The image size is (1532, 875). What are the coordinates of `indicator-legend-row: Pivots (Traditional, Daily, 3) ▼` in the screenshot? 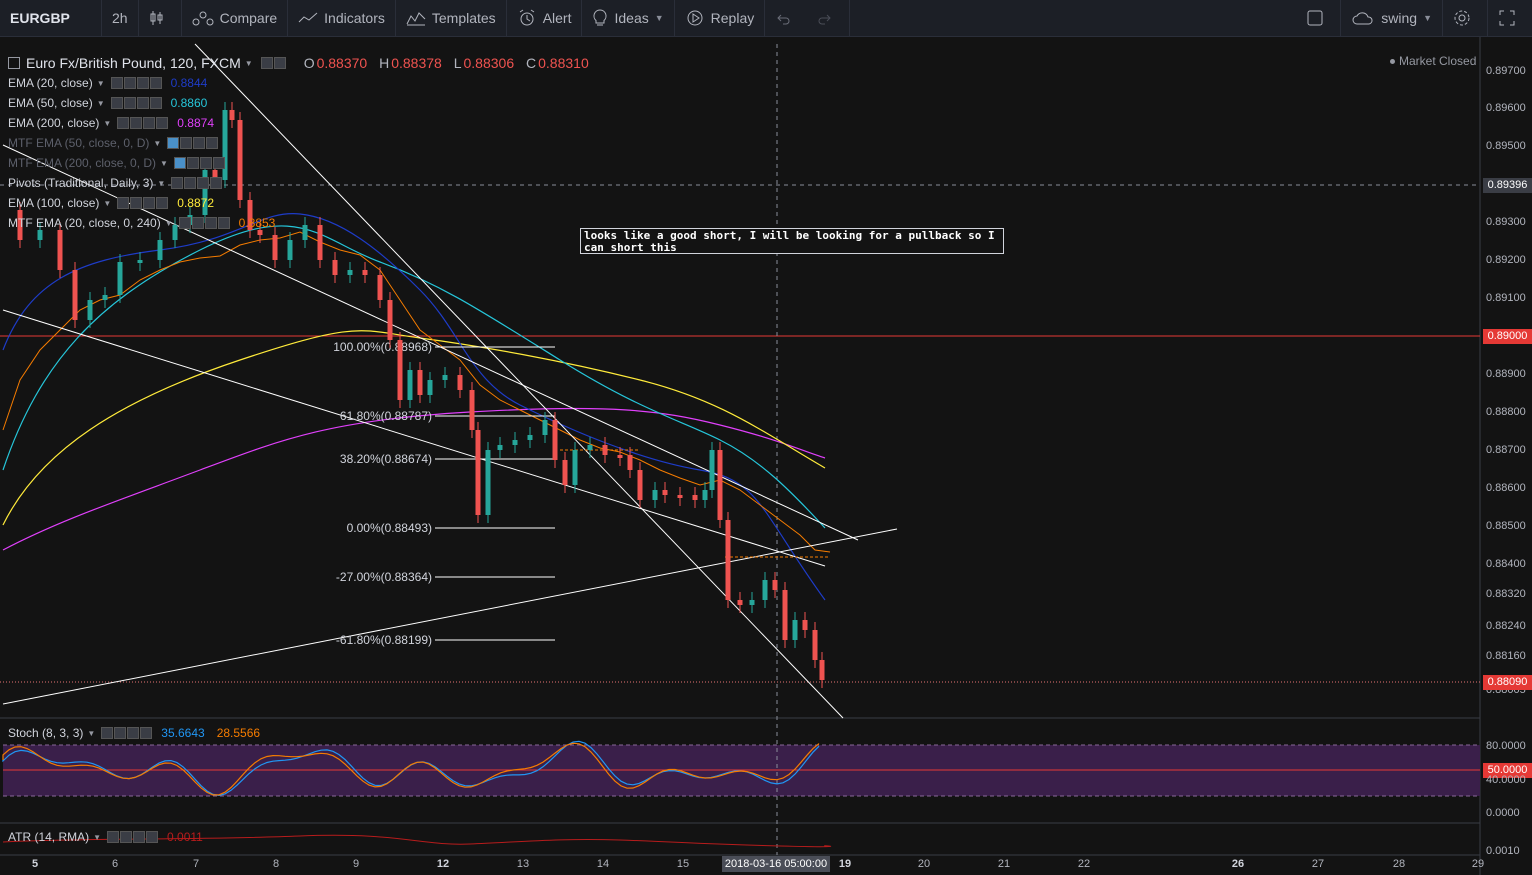 It's located at (118, 183).